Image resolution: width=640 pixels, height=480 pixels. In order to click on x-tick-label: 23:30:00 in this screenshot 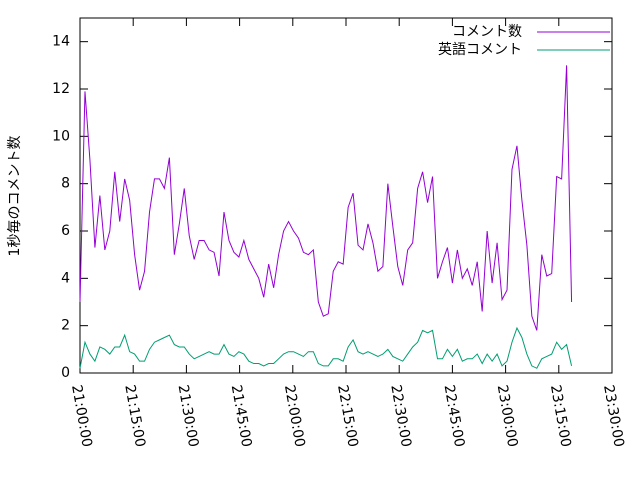, I will do `click(613, 416)`.